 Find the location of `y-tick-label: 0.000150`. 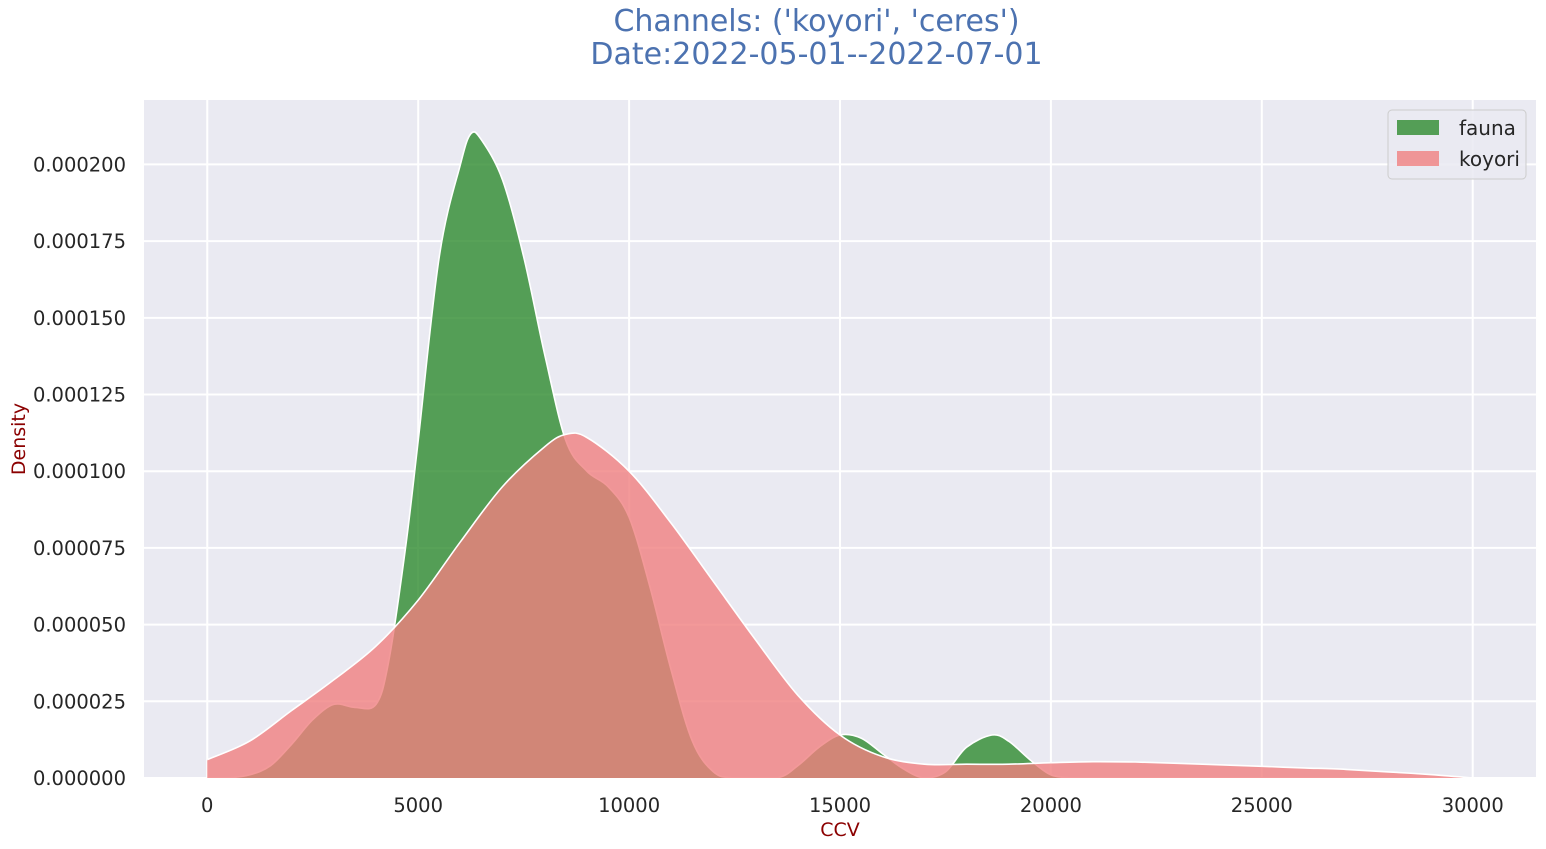

y-tick-label: 0.000150 is located at coordinates (79, 318).